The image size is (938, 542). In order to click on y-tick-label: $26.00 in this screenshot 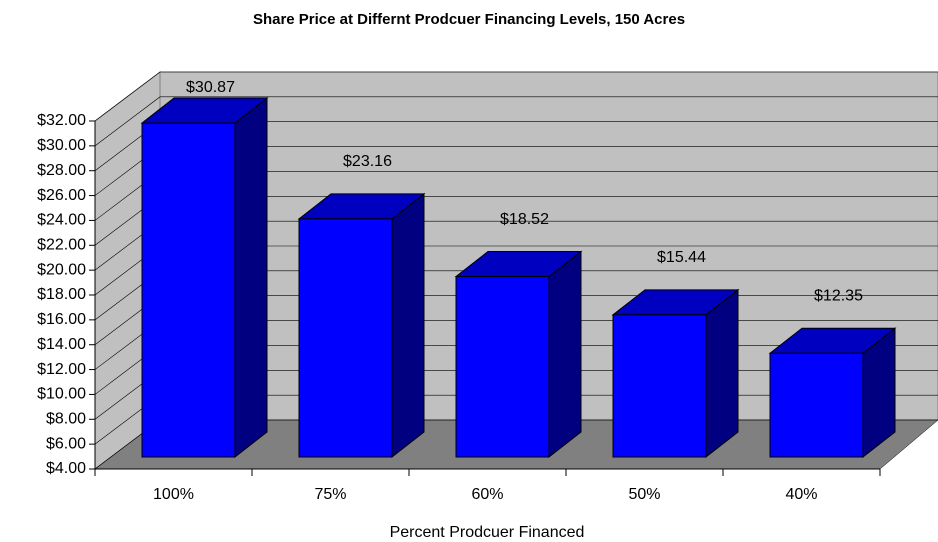, I will do `click(61, 195)`.